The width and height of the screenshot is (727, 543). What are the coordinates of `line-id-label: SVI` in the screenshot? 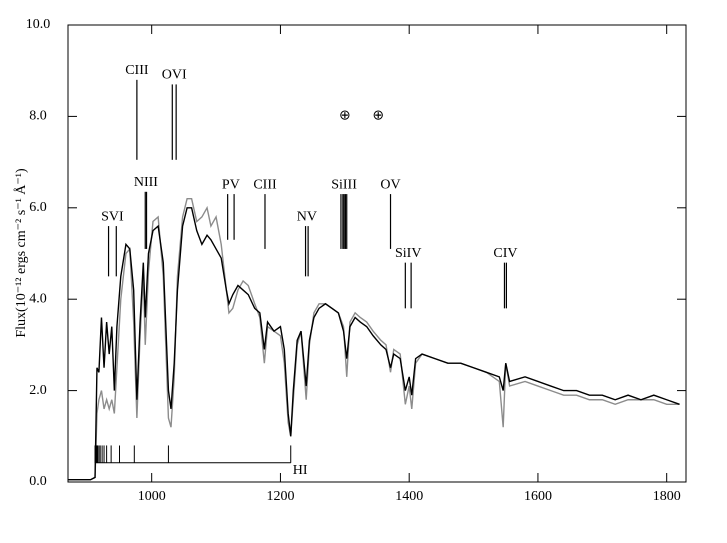 It's located at (112, 216).